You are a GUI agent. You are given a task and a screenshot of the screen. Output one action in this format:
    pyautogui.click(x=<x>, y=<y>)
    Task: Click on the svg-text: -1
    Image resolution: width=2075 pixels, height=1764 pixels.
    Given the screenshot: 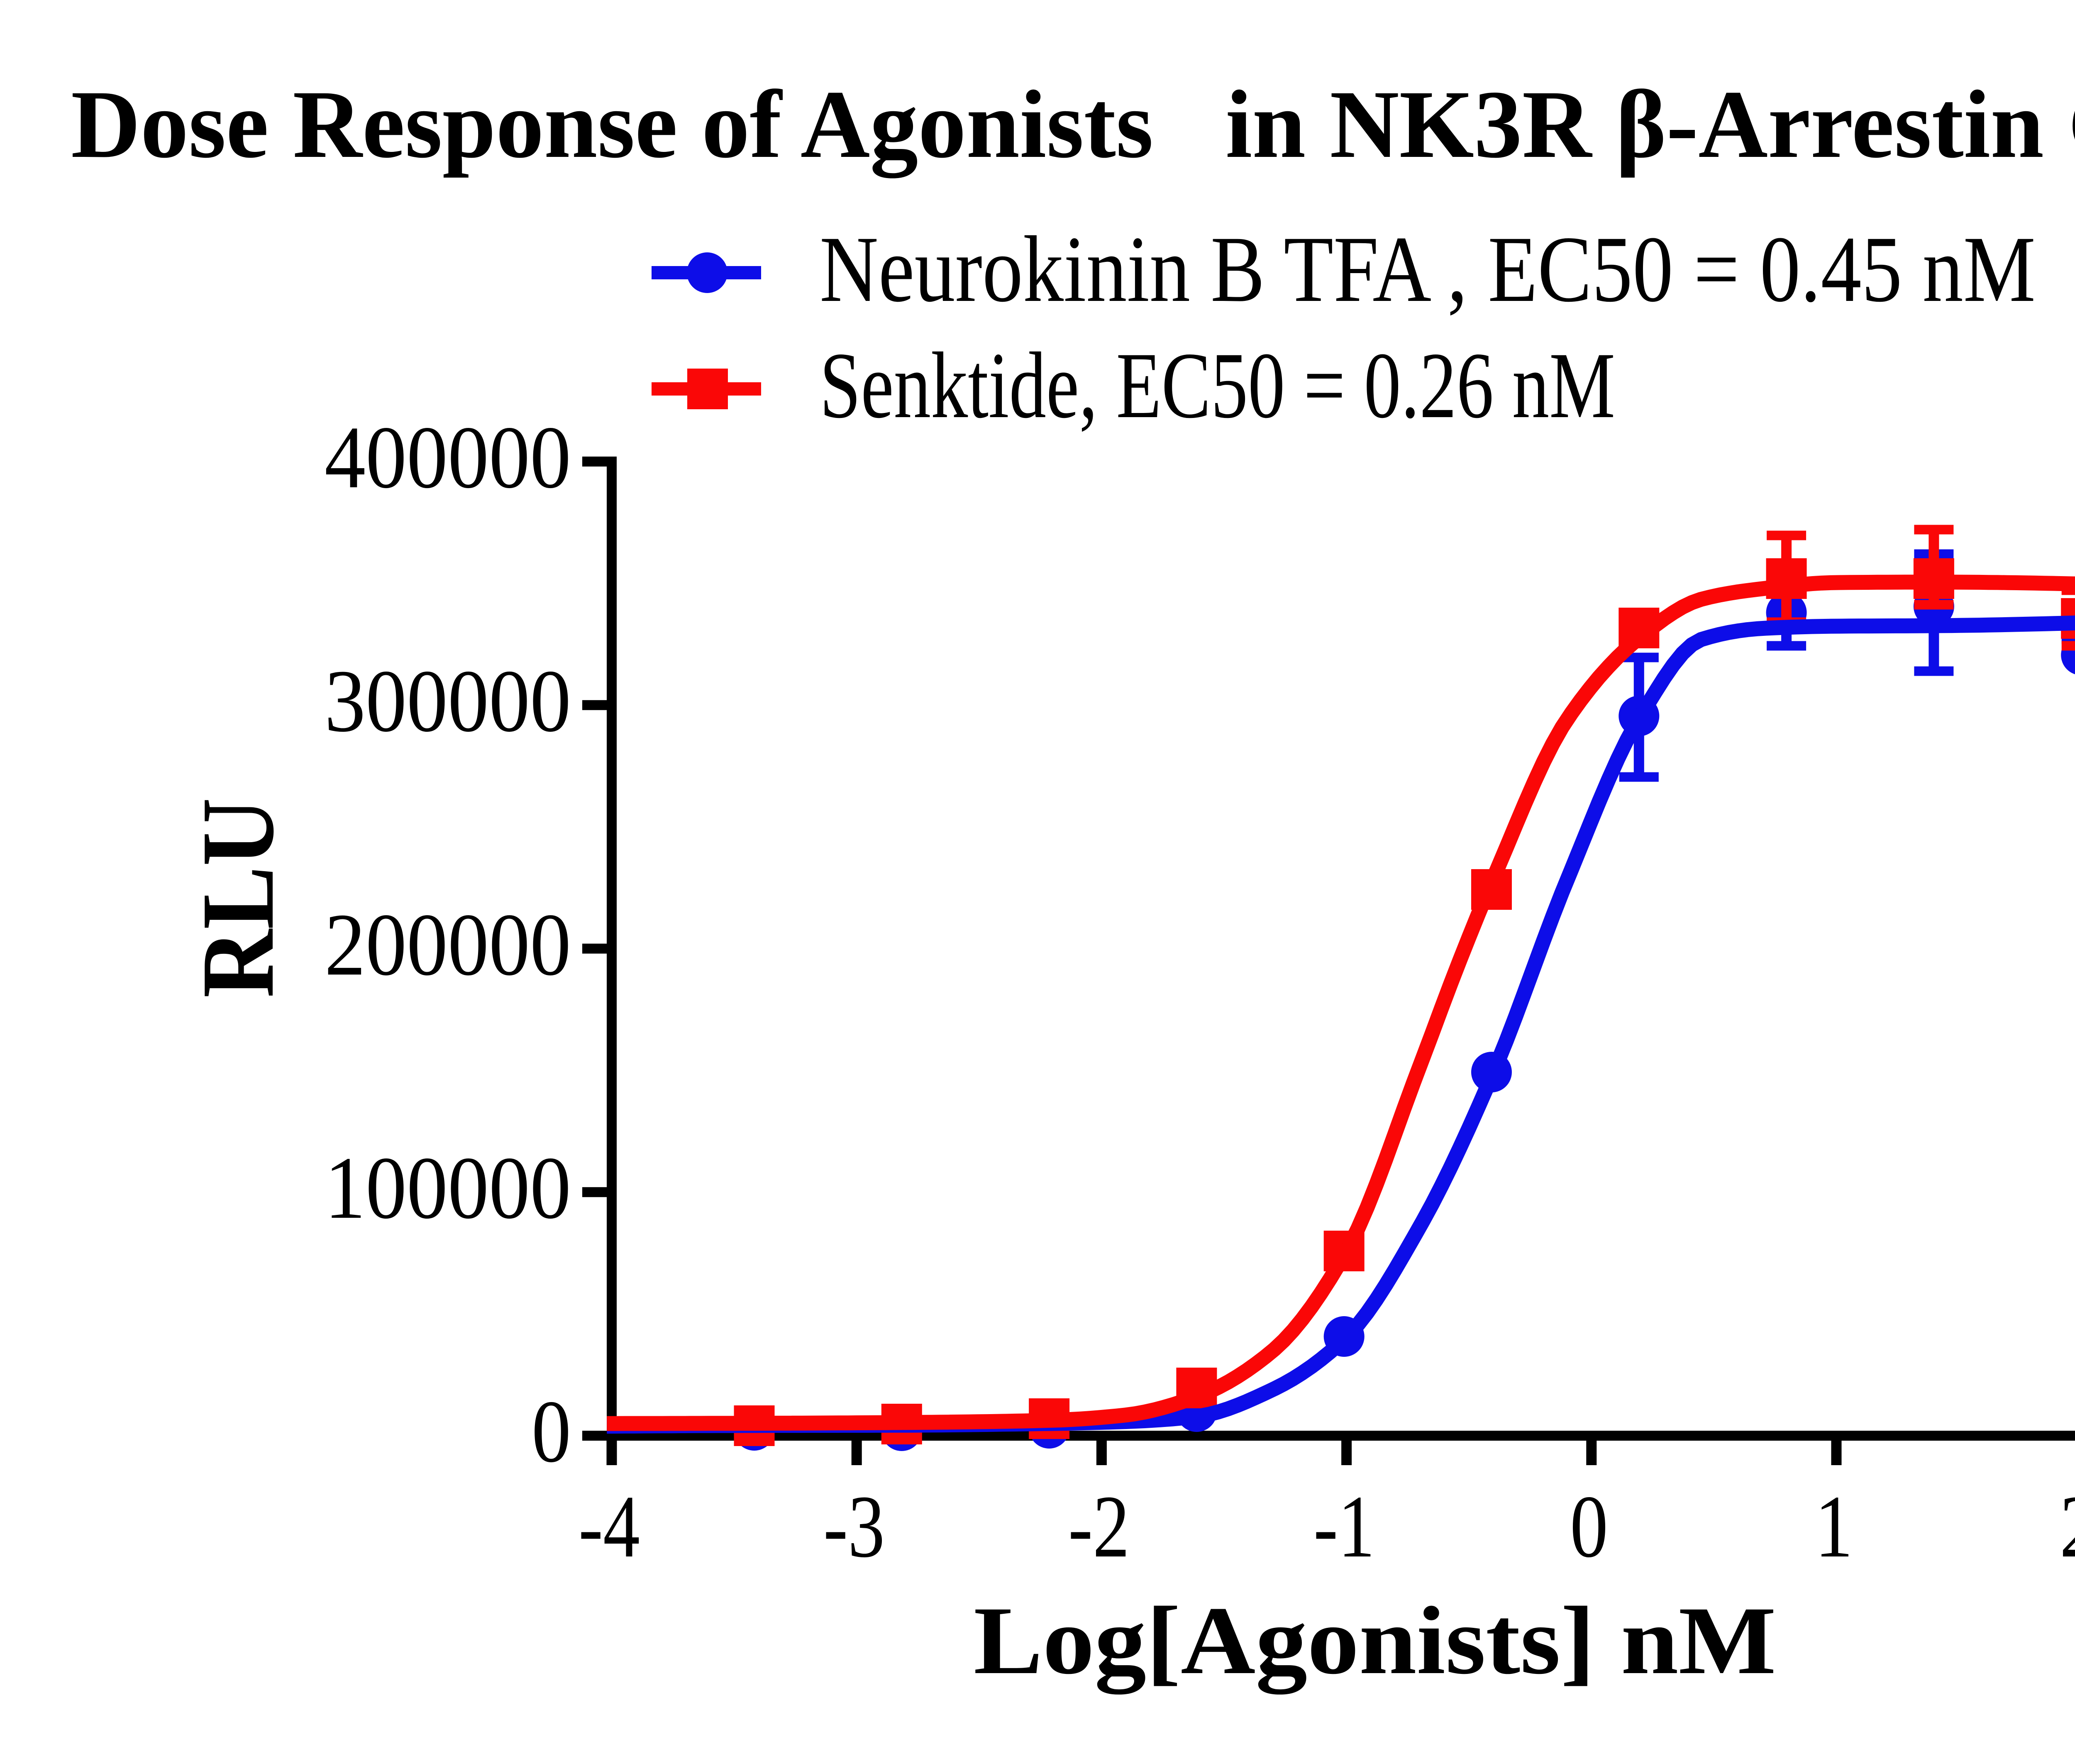 What is the action you would take?
    pyautogui.click(x=1344, y=1526)
    